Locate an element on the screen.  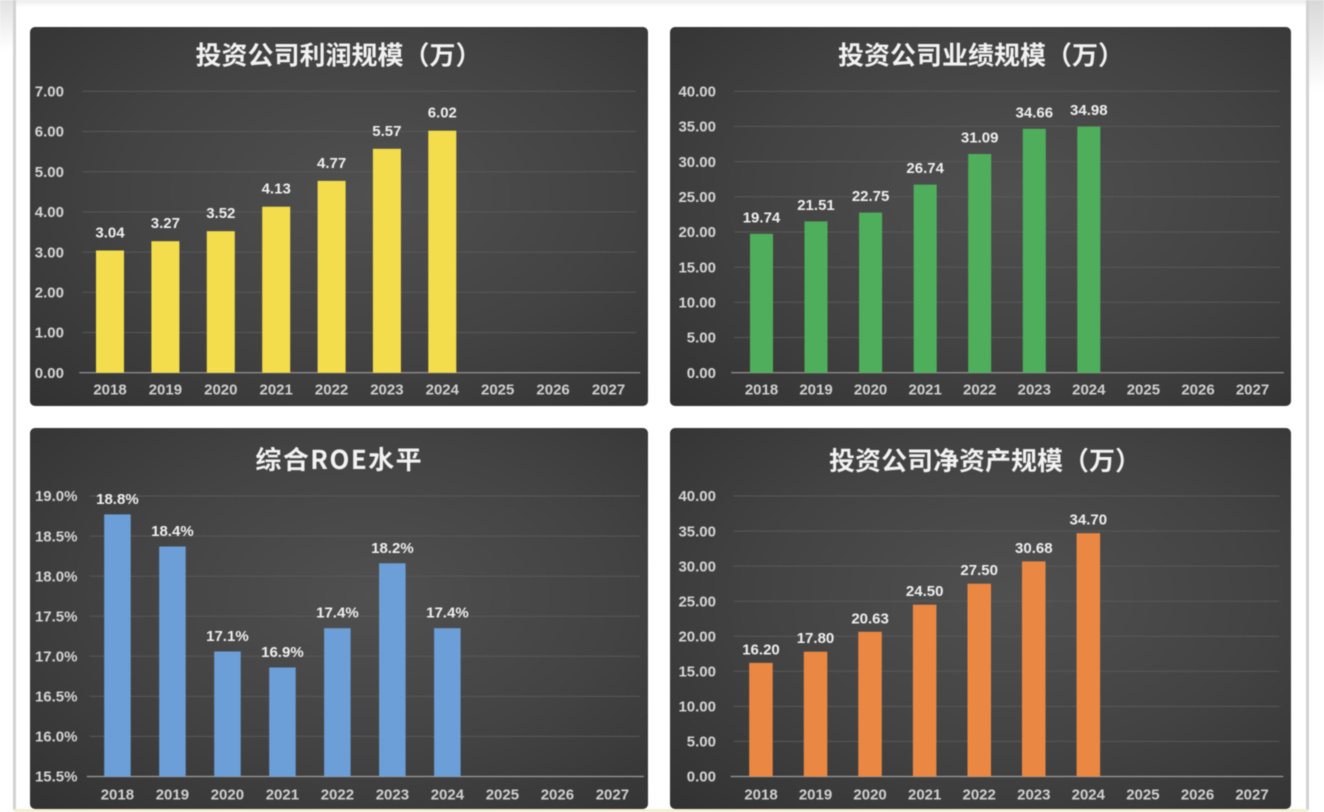
svg-text: 27.50 is located at coordinates (979, 570).